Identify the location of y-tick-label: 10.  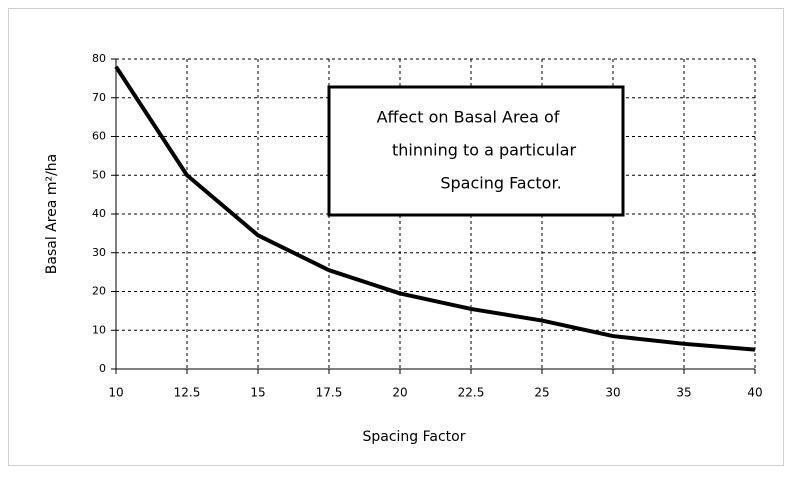
(99, 329).